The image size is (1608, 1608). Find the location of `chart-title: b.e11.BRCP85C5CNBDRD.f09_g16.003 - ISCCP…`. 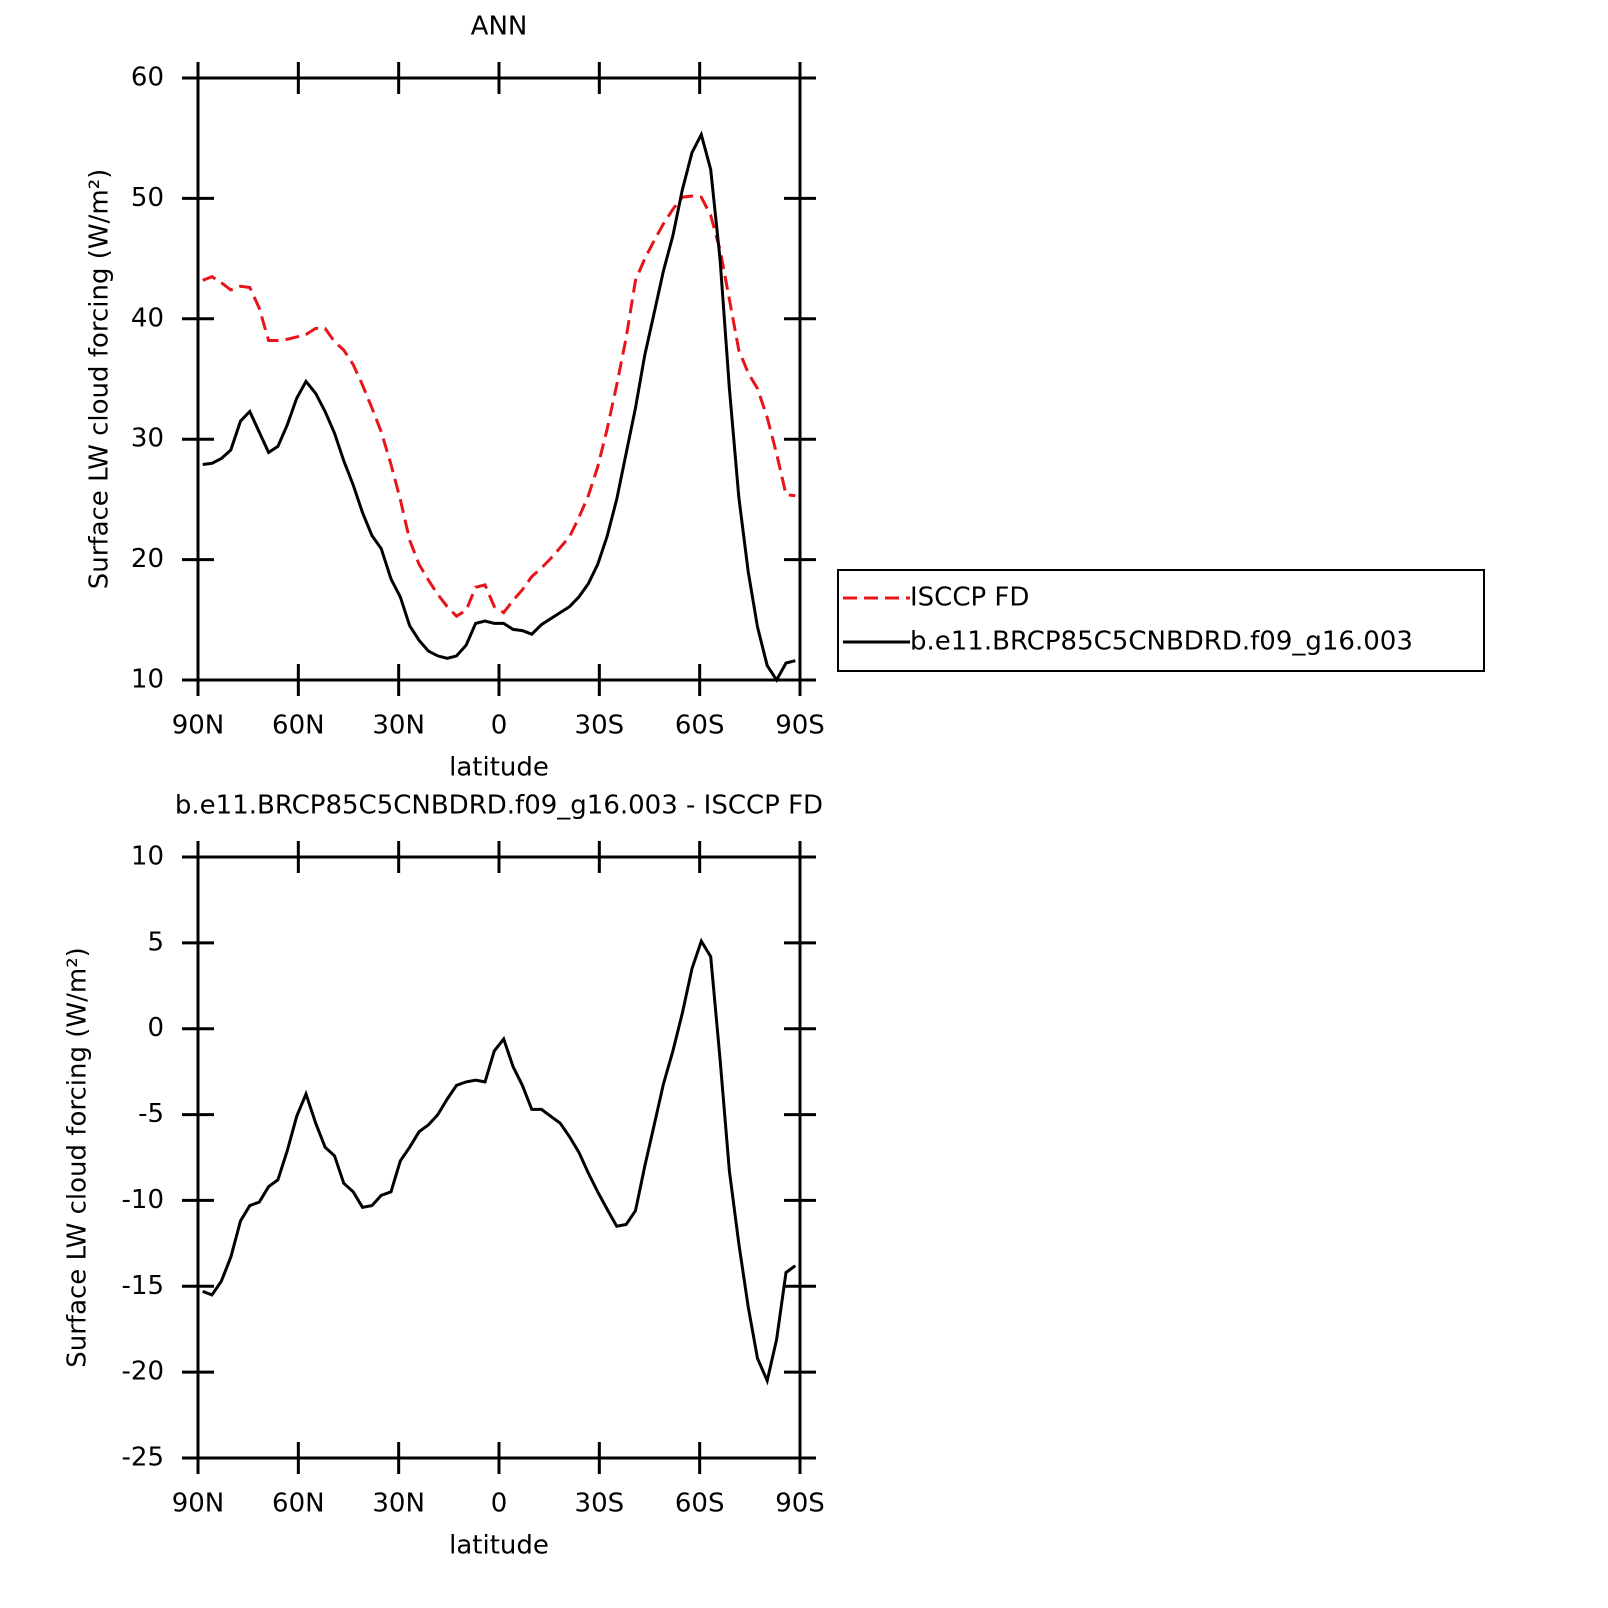

chart-title: b.e11.BRCP85C5CNBDRD.f09_g16.003 - ISCCP… is located at coordinates (499, 806).